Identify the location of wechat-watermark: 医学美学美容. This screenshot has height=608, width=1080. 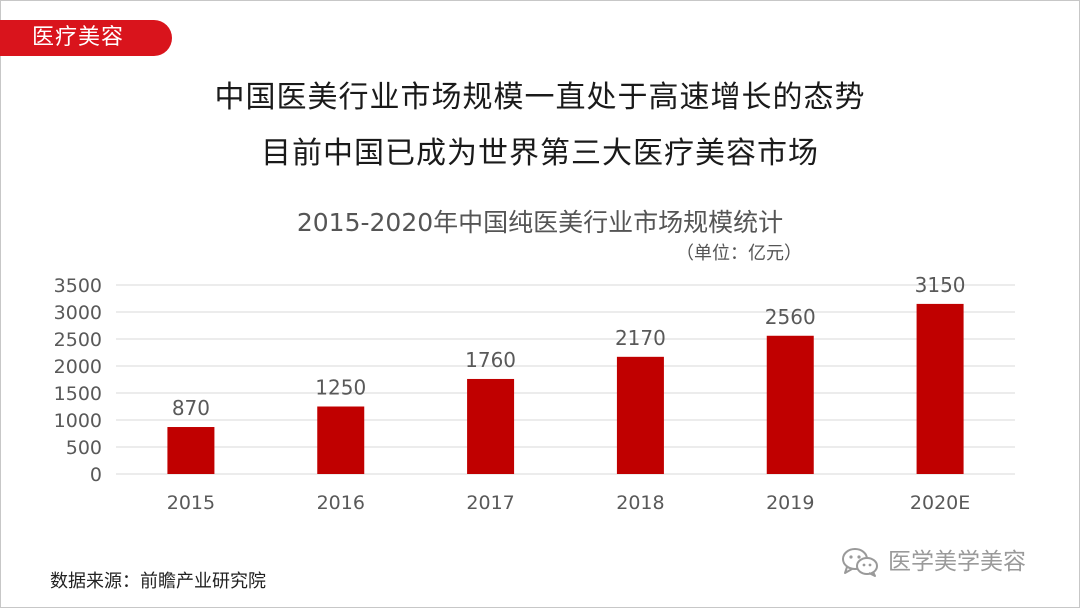
(933, 562).